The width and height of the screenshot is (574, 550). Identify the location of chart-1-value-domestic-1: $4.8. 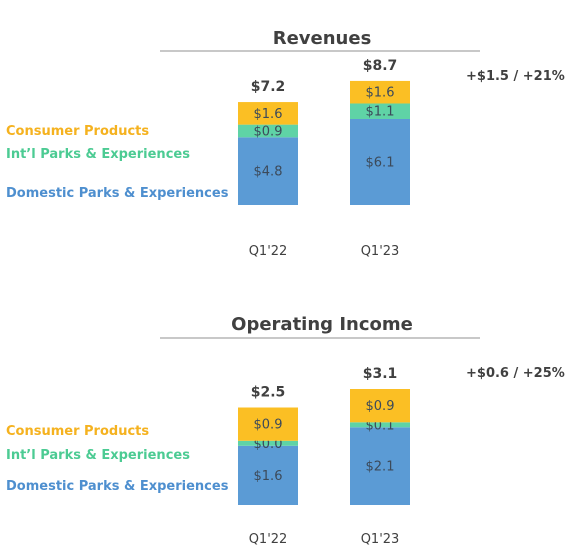
(268, 172).